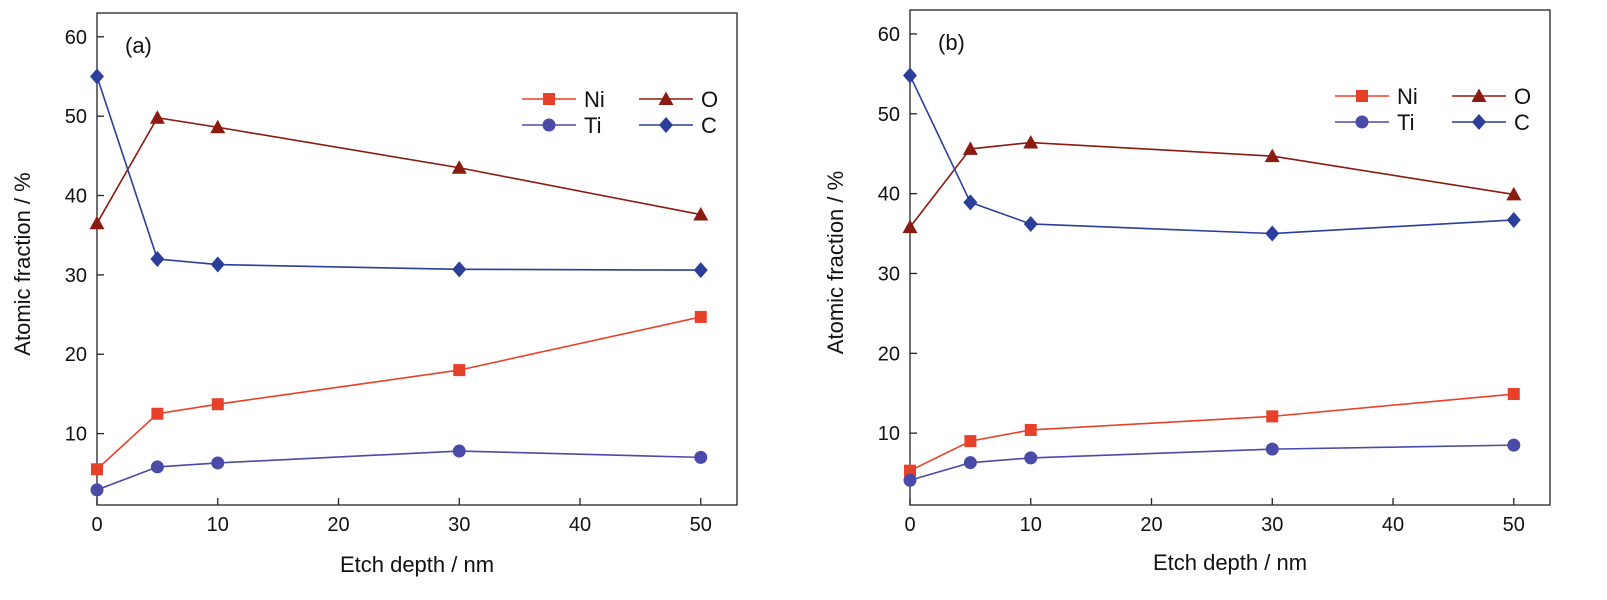  What do you see at coordinates (459, 525) in the screenshot?
I see `x-tick-label: 30` at bounding box center [459, 525].